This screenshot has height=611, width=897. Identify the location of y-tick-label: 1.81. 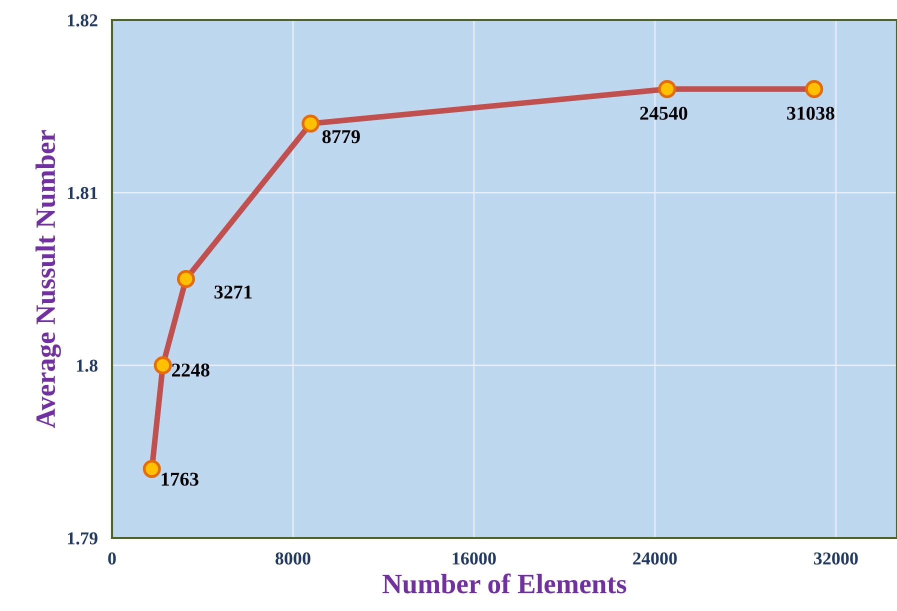
(83, 193).